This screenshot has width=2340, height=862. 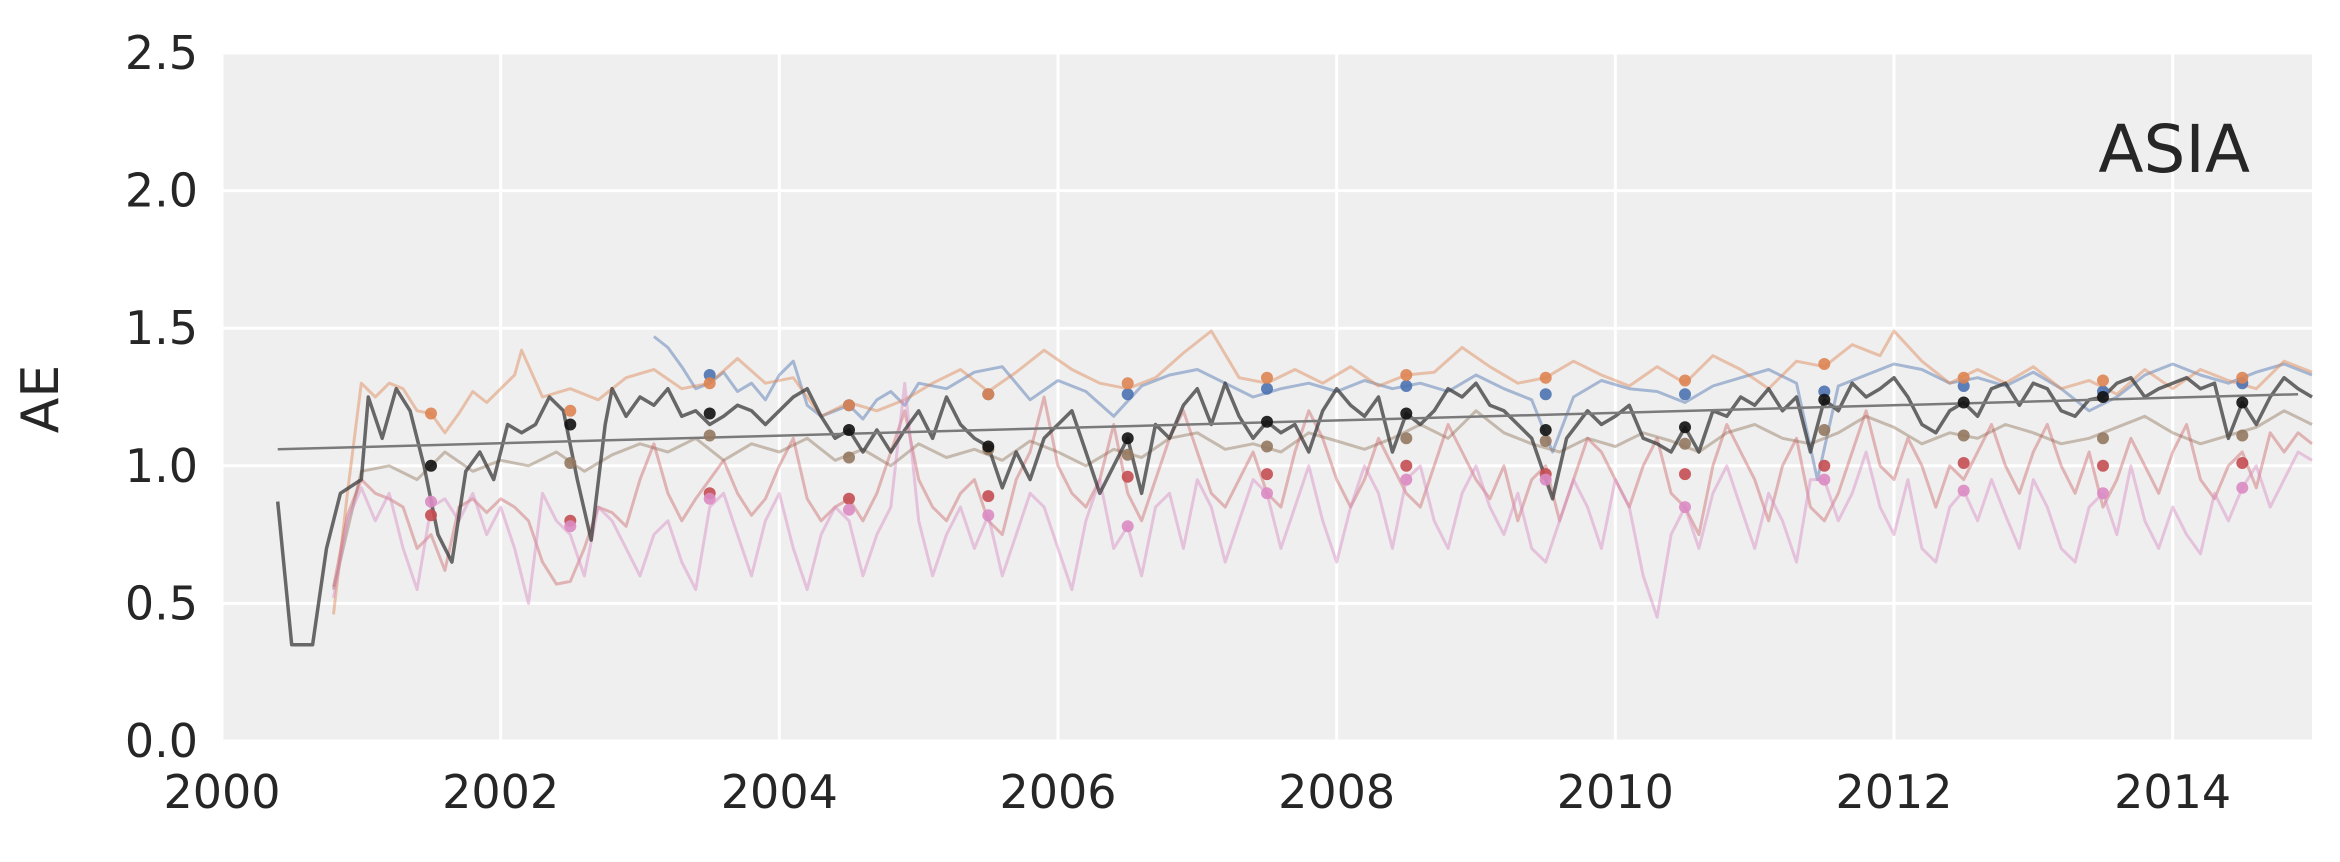 What do you see at coordinates (161, 191) in the screenshot?
I see `y-tick-label: 2.0` at bounding box center [161, 191].